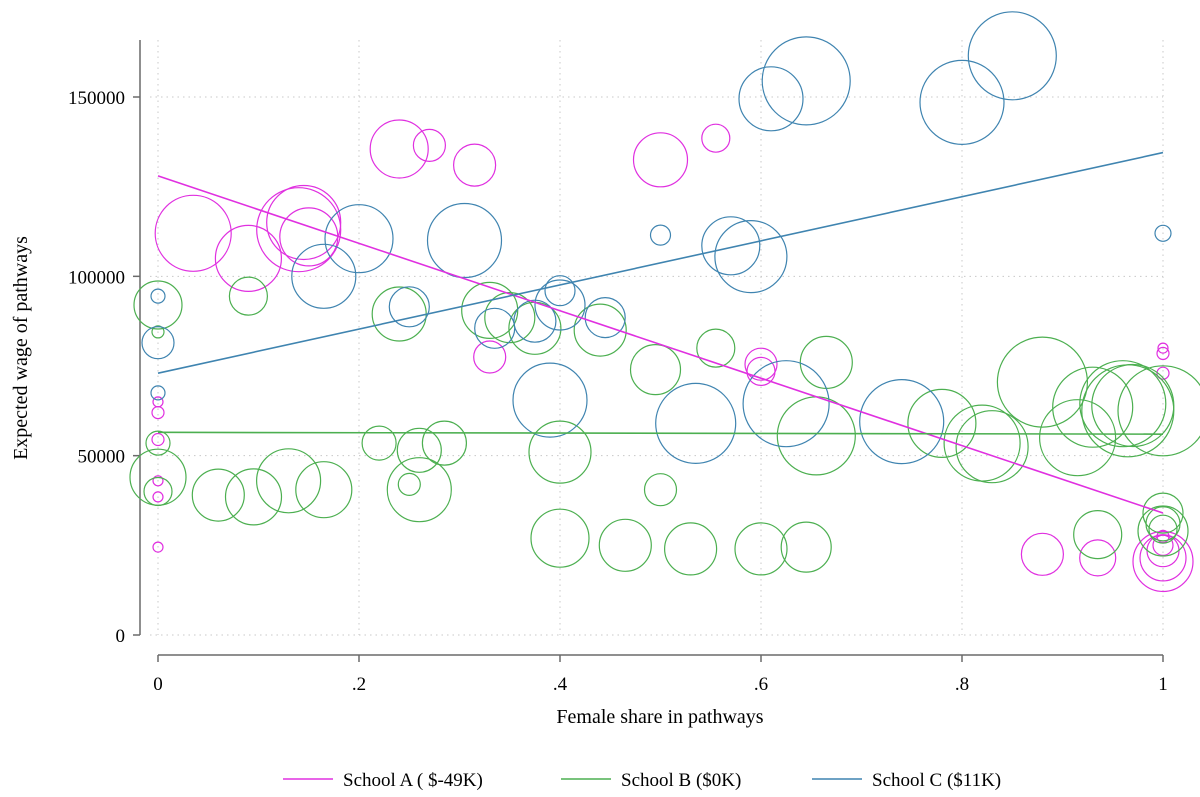 This screenshot has height=797, width=1200. I want to click on x-tick-label: 0, so click(158, 684).